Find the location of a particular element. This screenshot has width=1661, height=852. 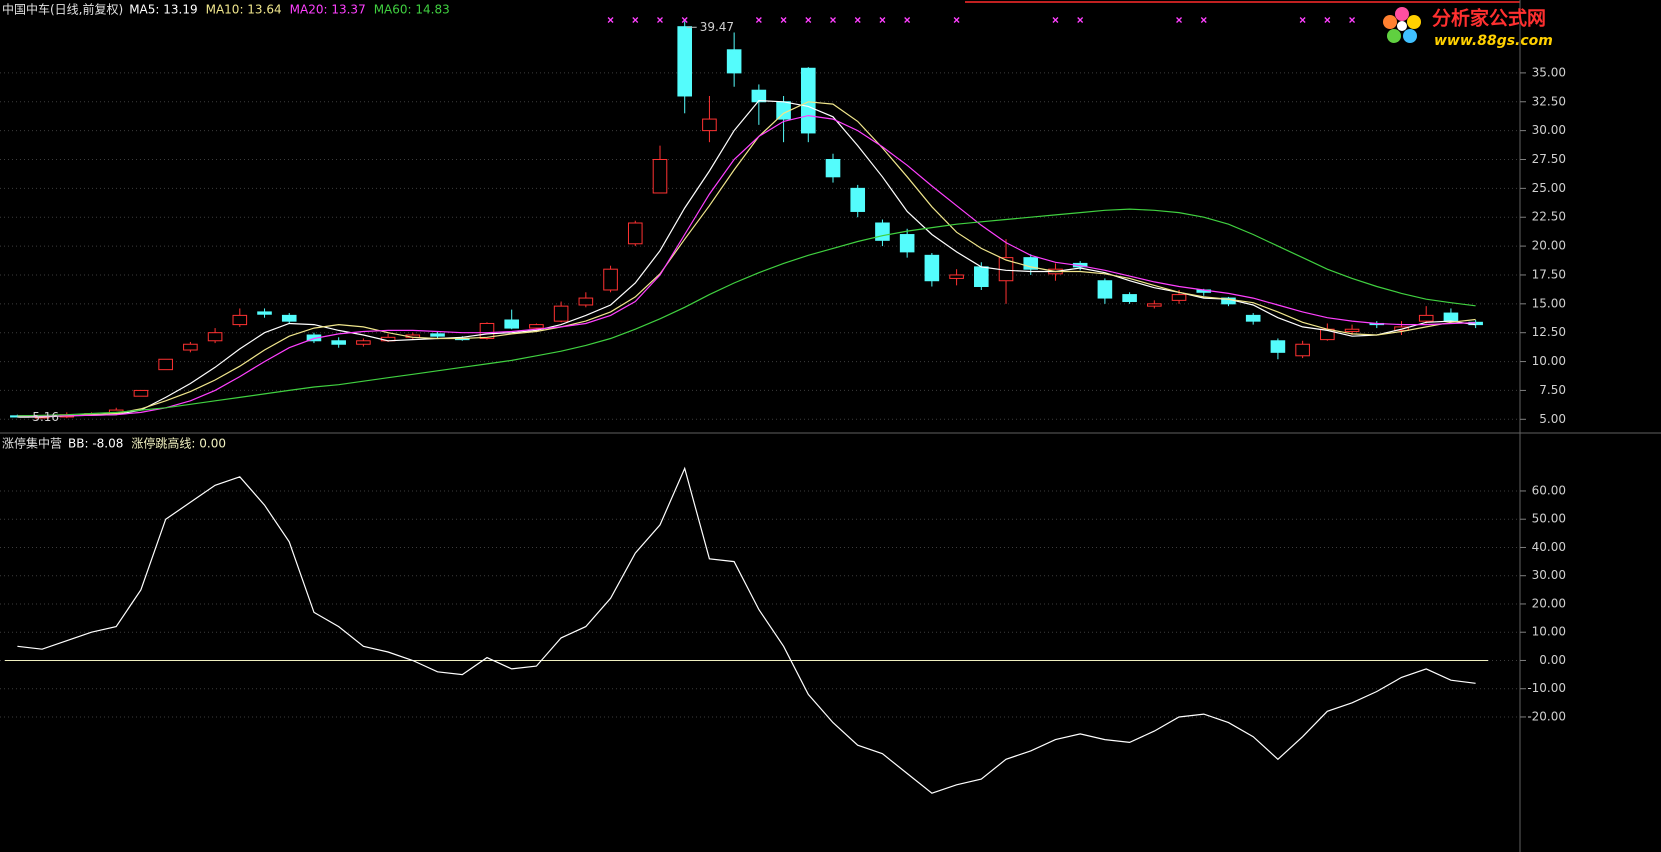

y-tick-label: 0.00 is located at coordinates (1552, 660).